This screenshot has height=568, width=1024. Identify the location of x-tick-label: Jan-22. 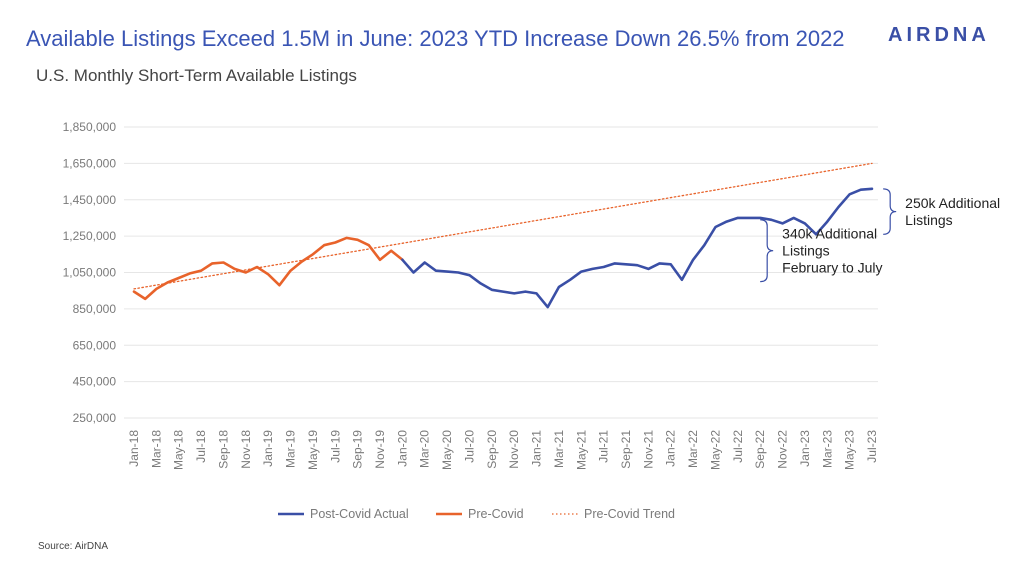
(671, 448).